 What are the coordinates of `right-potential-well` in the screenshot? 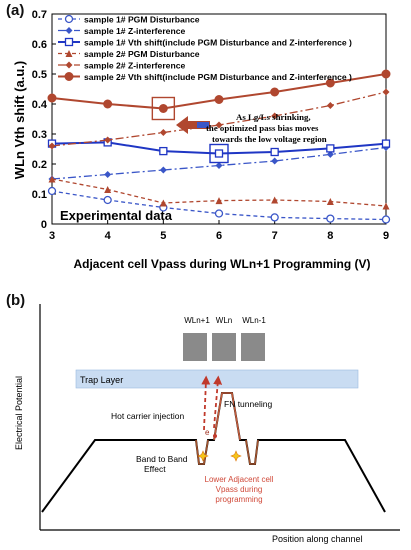 It's located at (252, 452).